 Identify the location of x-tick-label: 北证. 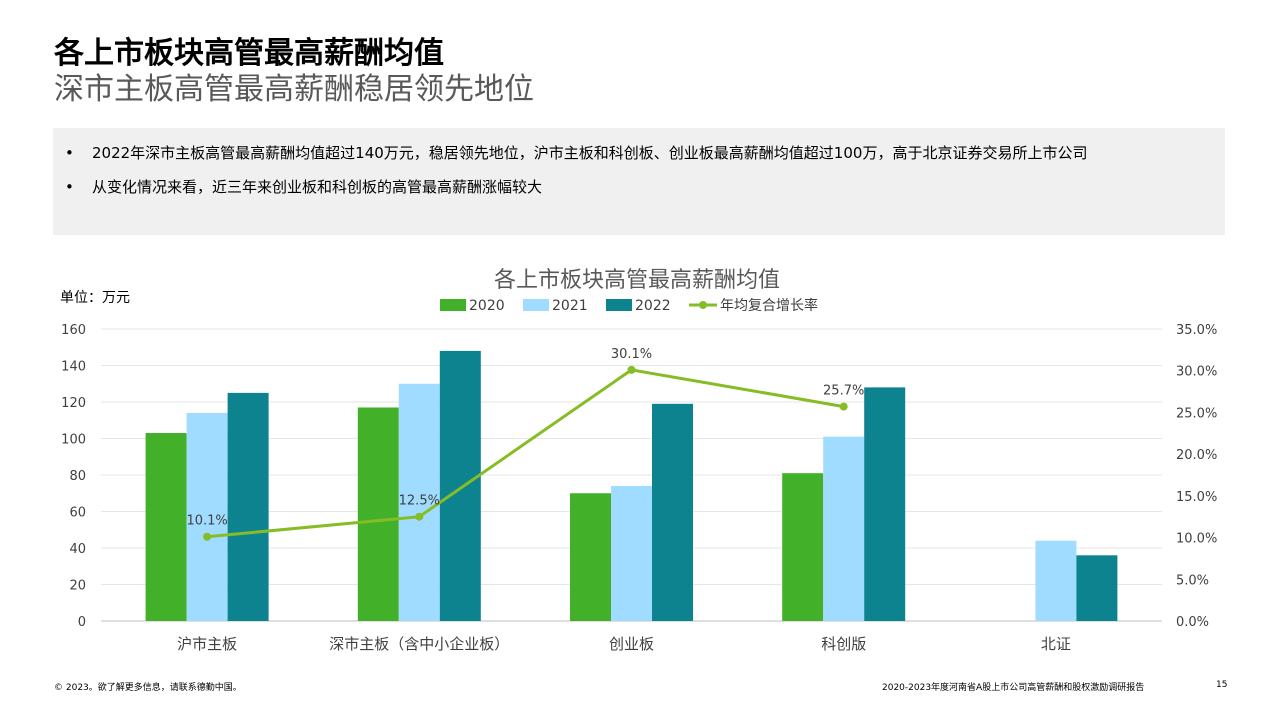
(1056, 644).